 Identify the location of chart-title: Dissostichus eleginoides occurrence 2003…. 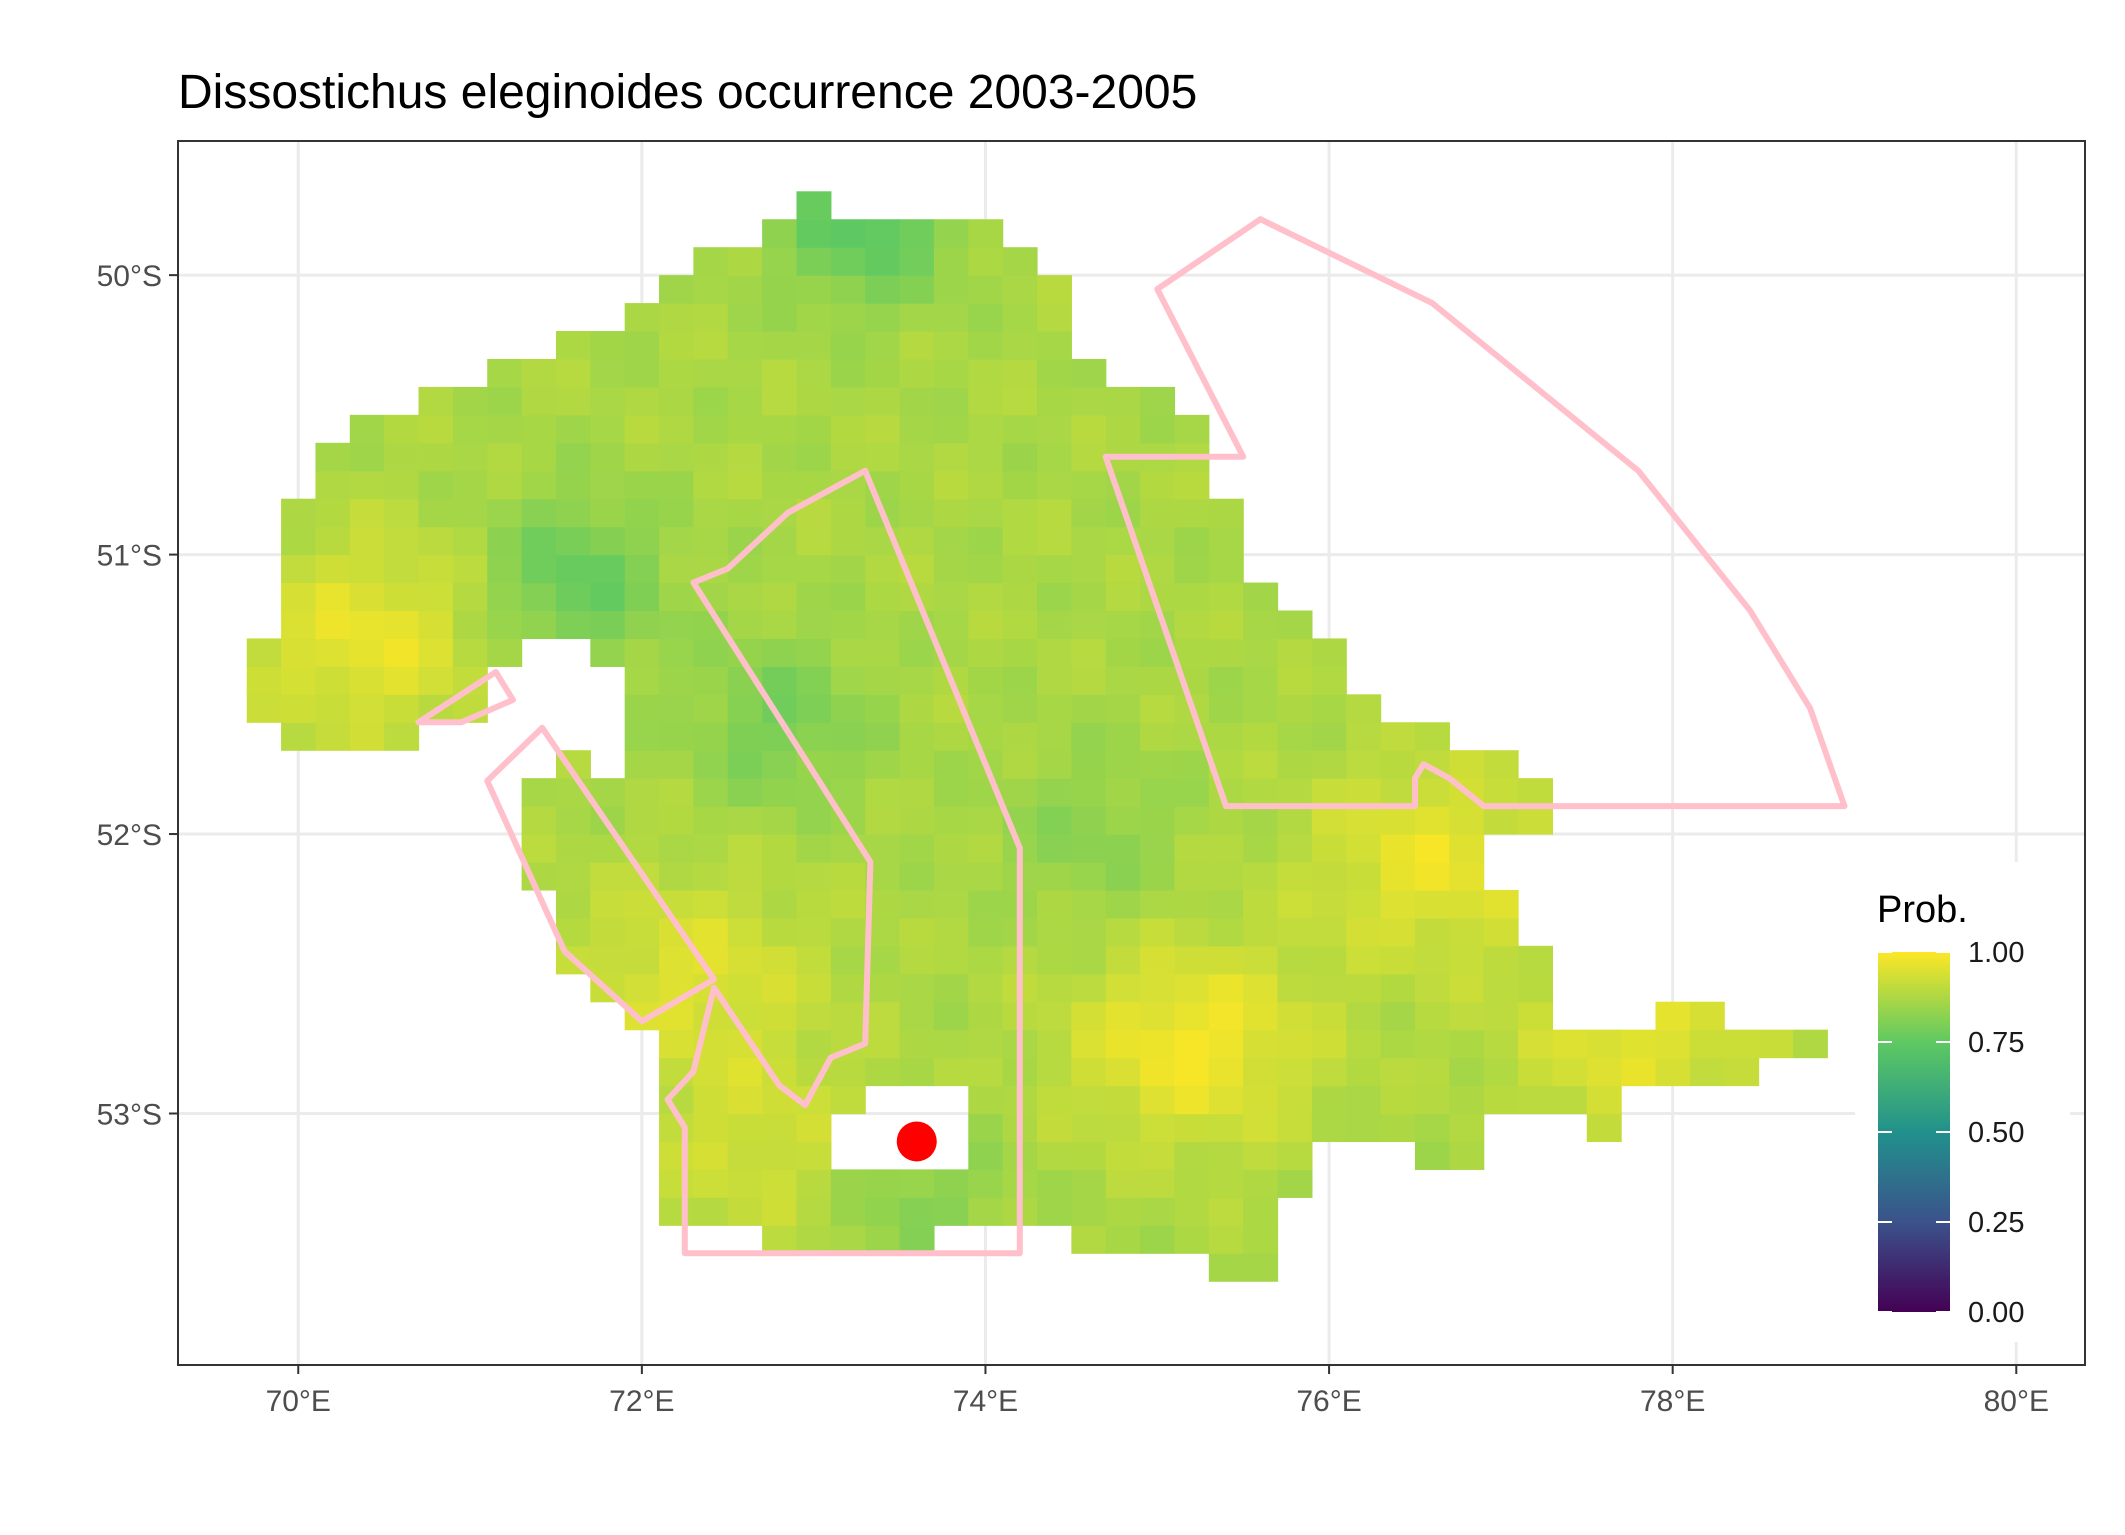
(687, 92).